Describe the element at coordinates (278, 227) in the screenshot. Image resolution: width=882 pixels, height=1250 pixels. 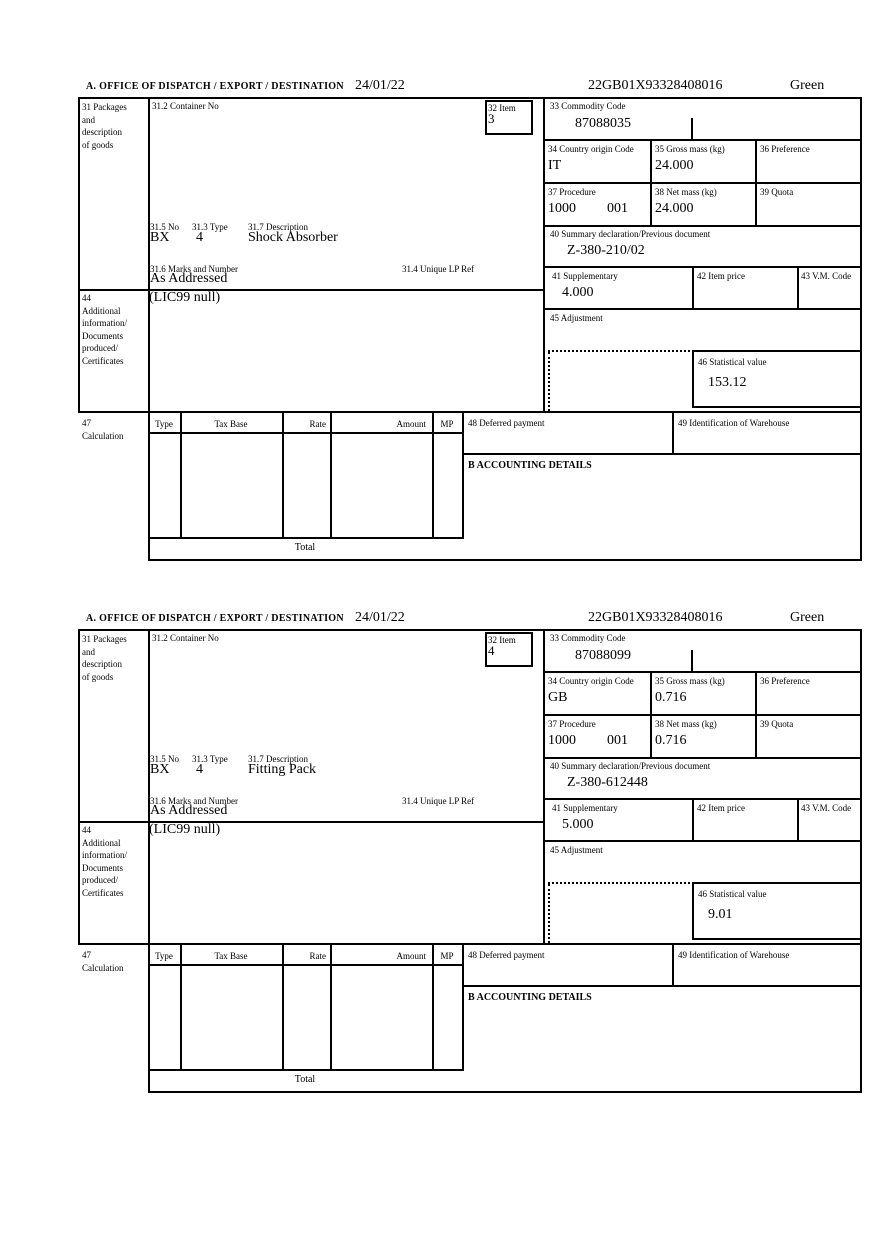
I see `description-label: 31.7 Description` at that location.